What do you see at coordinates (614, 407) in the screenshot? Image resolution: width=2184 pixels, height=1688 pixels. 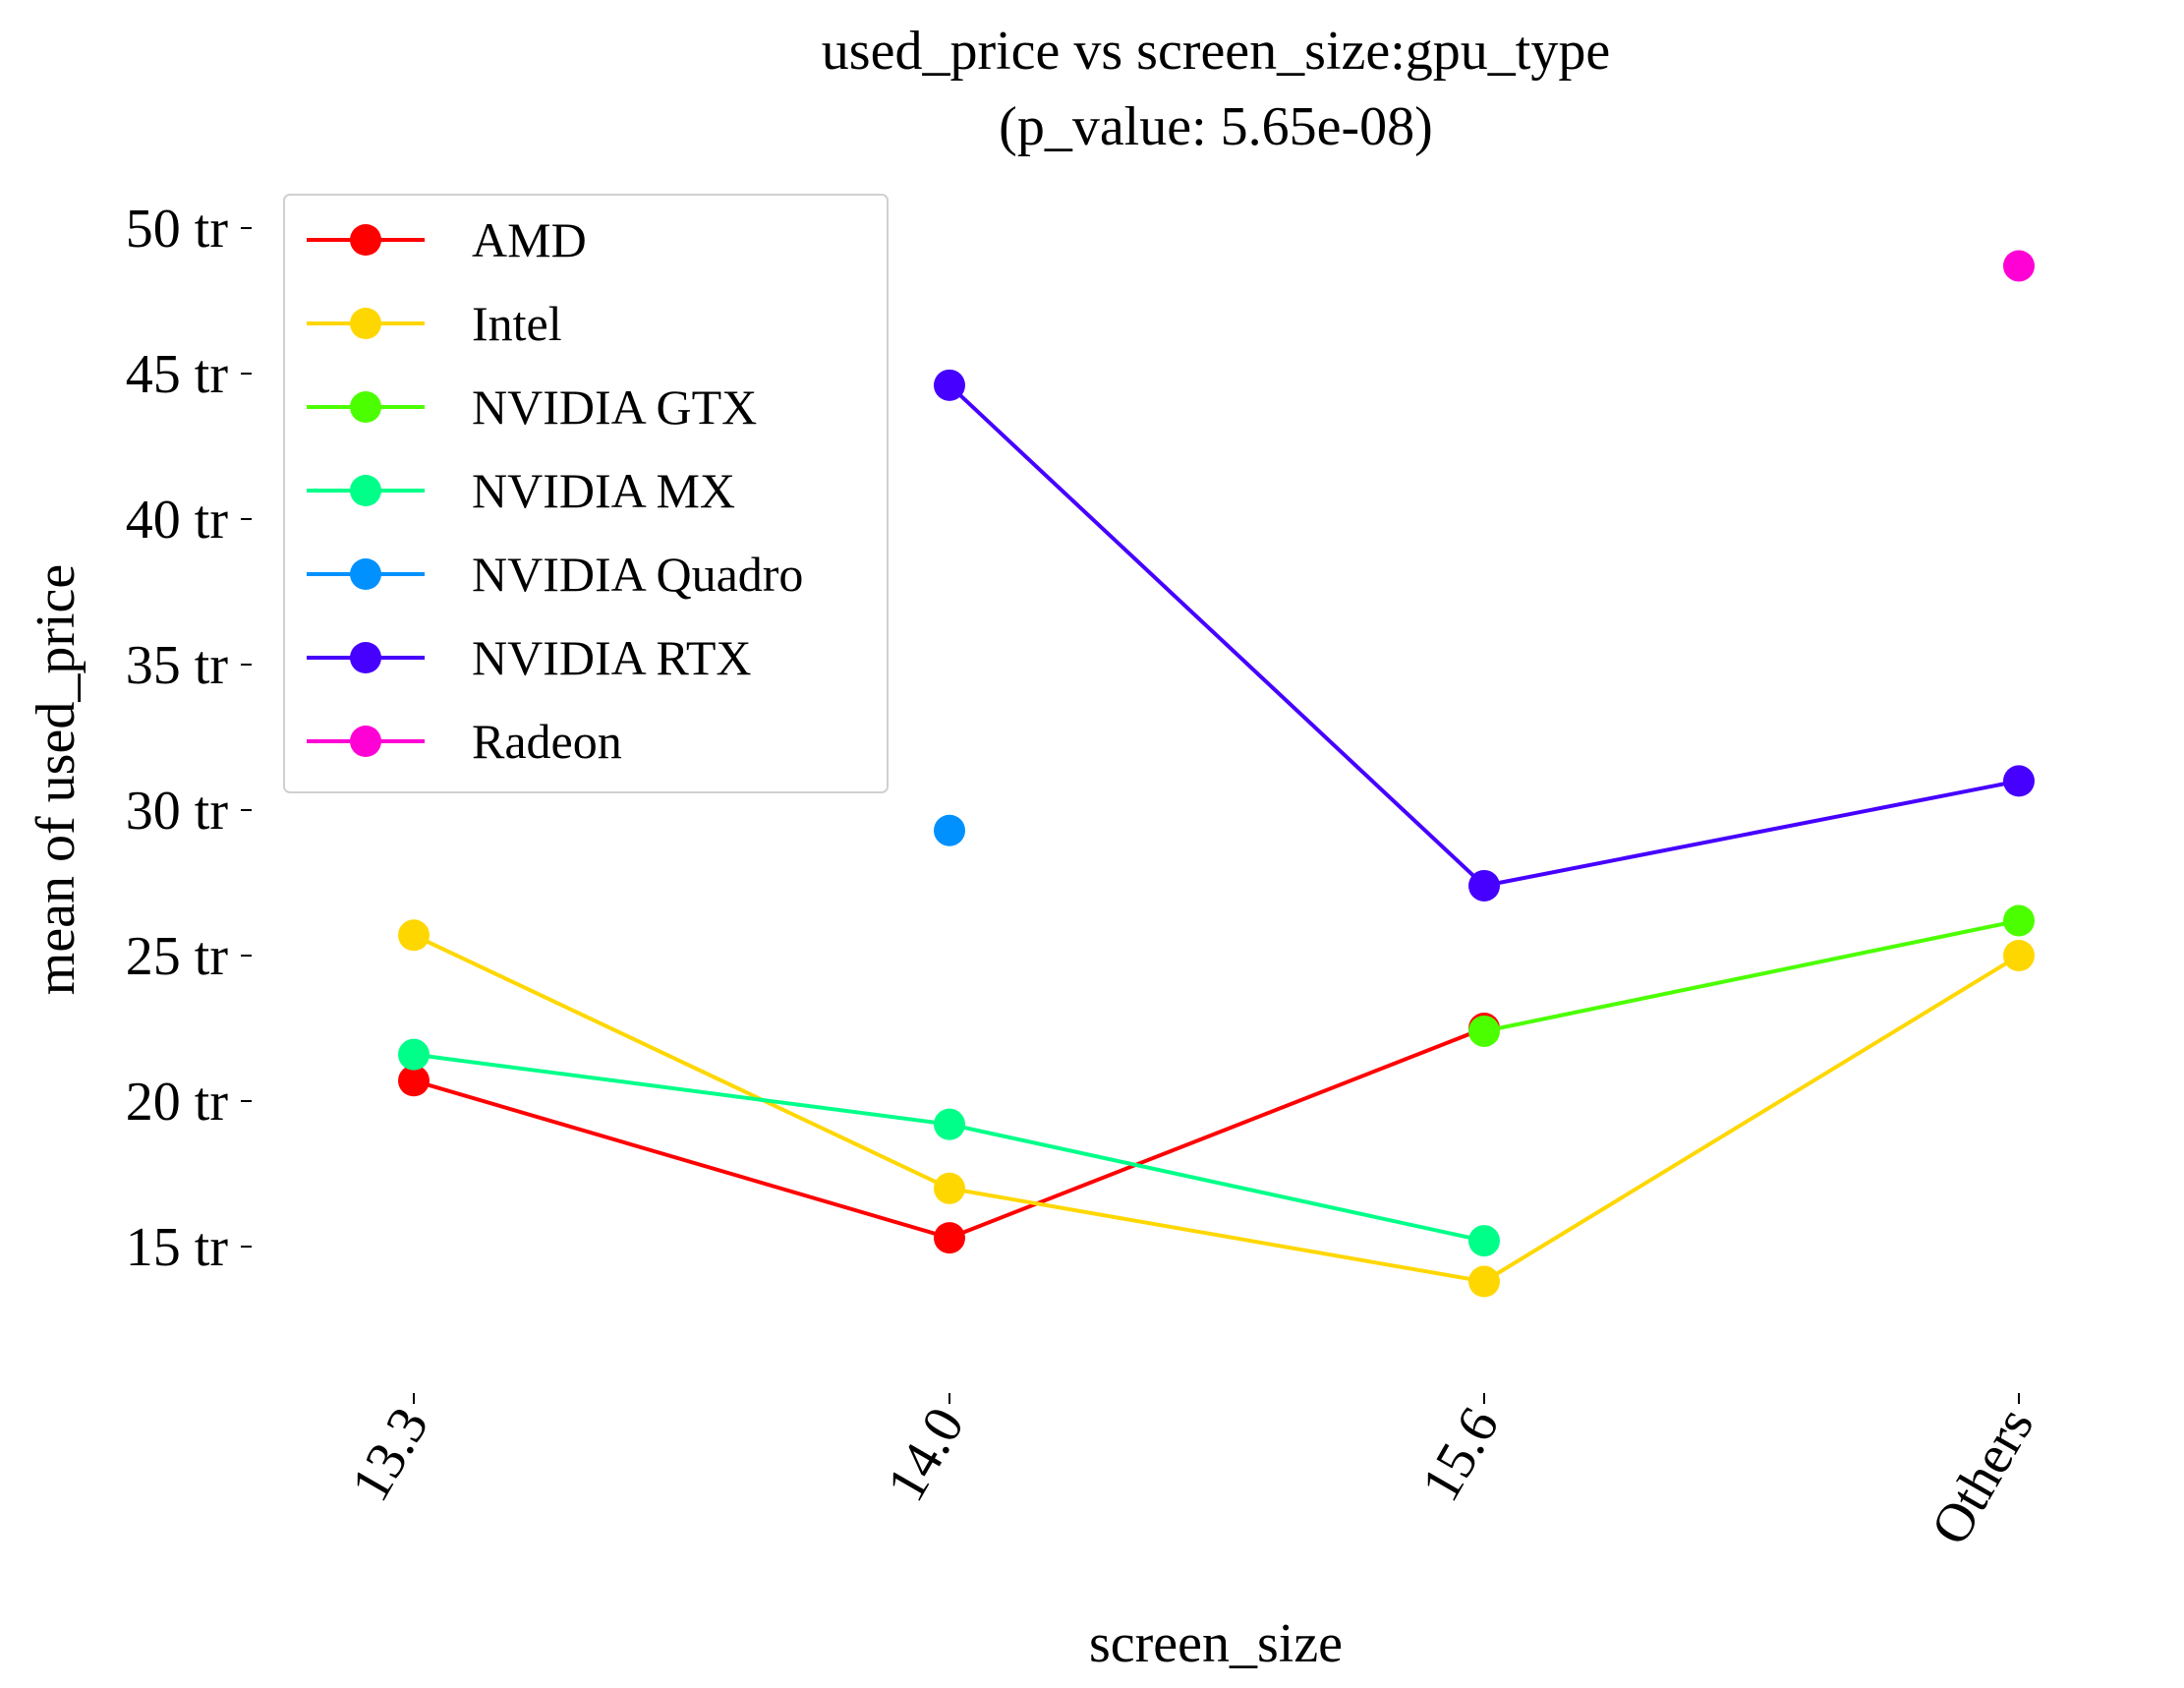 I see `legend-label: NVIDIA GTX` at bounding box center [614, 407].